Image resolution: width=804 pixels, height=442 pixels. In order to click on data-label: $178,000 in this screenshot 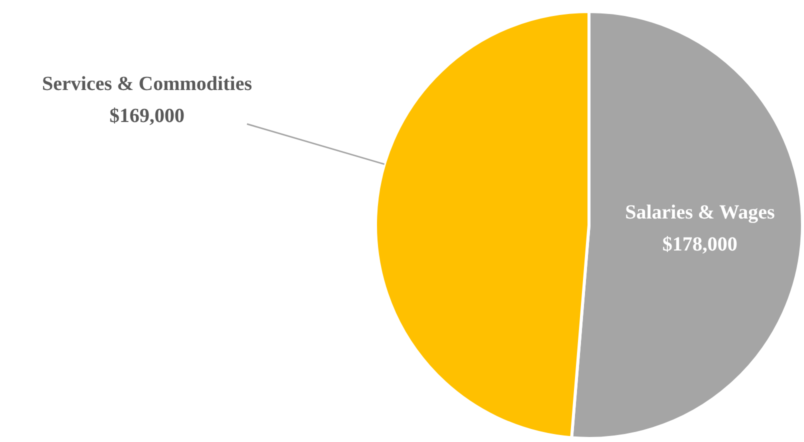, I will do `click(700, 245)`.